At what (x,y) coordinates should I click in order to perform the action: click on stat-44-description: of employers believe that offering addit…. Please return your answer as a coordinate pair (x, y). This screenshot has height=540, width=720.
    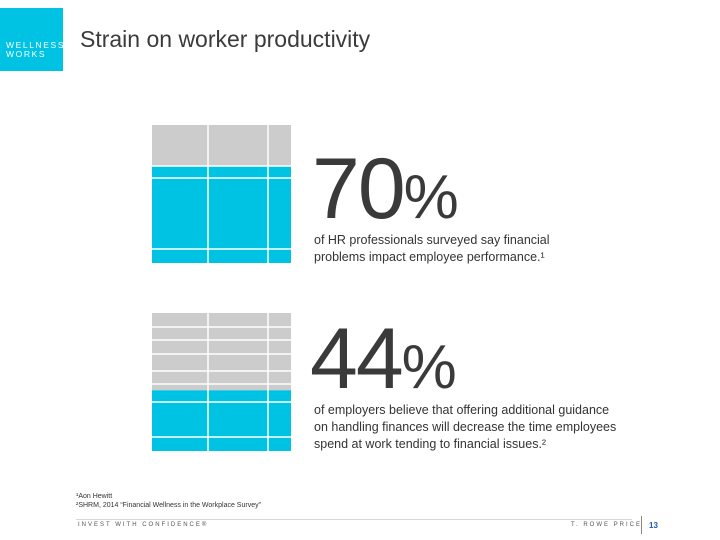
    Looking at the image, I should click on (465, 427).